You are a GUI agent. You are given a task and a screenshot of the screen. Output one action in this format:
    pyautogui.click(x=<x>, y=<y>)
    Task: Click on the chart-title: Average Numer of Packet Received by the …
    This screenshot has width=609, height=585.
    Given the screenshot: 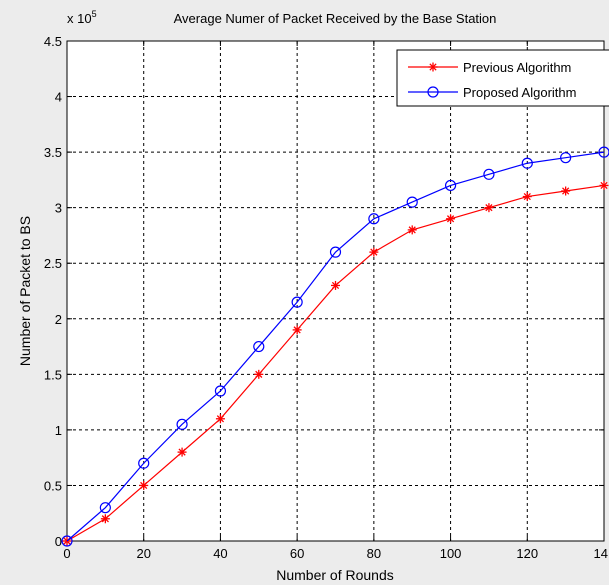 What is the action you would take?
    pyautogui.click(x=335, y=18)
    